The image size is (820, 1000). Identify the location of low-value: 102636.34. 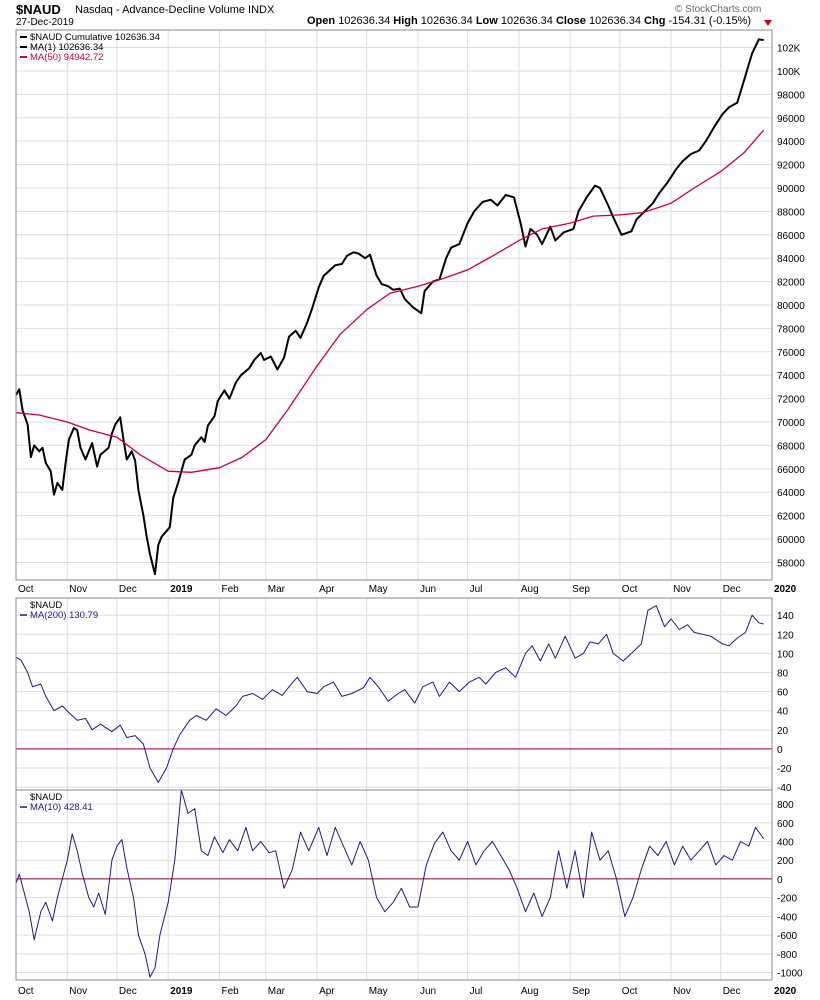
(526, 21).